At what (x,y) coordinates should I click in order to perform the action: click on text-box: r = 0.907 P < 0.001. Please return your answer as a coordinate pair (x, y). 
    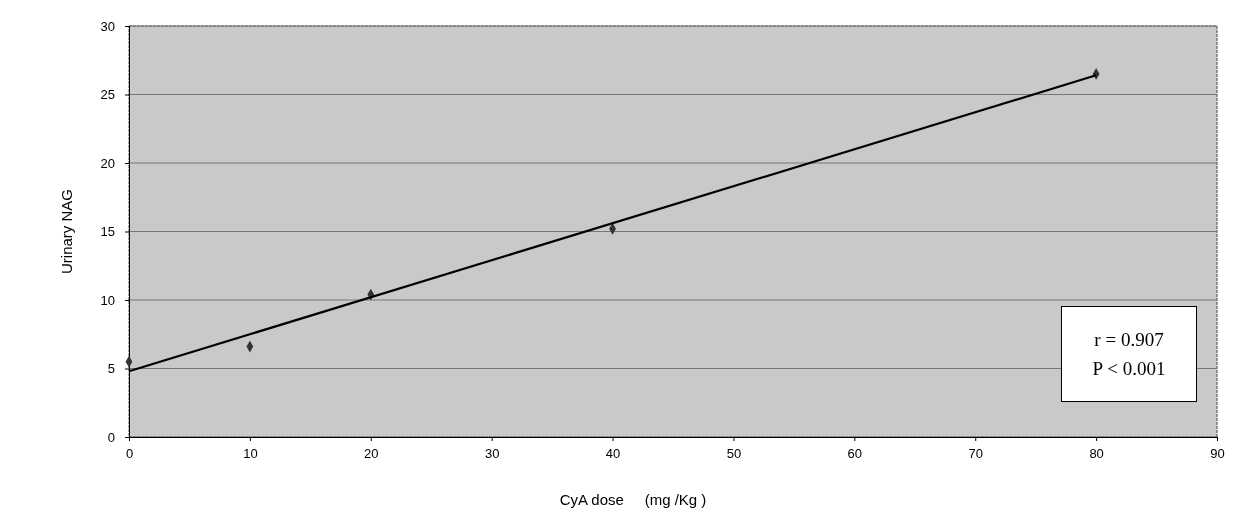
    Looking at the image, I should click on (1129, 354).